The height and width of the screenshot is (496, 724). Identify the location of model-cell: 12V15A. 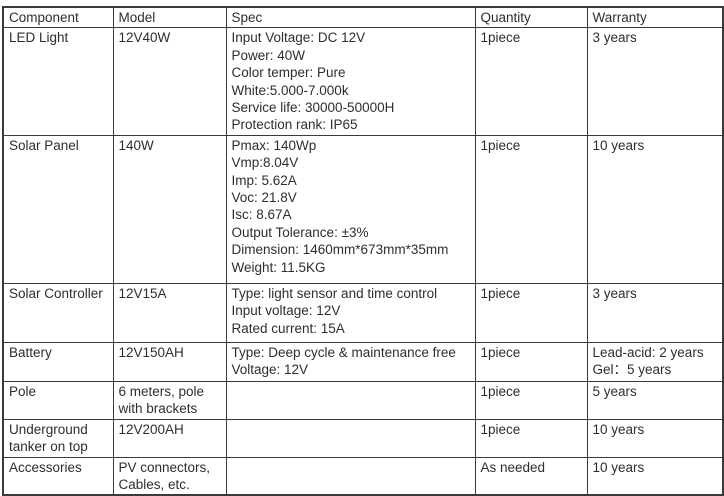
(169, 312).